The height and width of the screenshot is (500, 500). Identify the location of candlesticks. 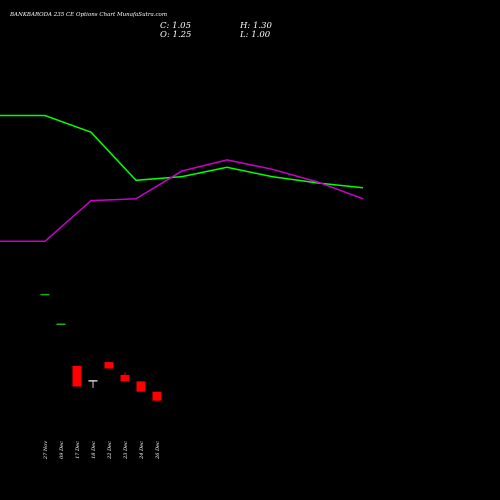
(101, 347).